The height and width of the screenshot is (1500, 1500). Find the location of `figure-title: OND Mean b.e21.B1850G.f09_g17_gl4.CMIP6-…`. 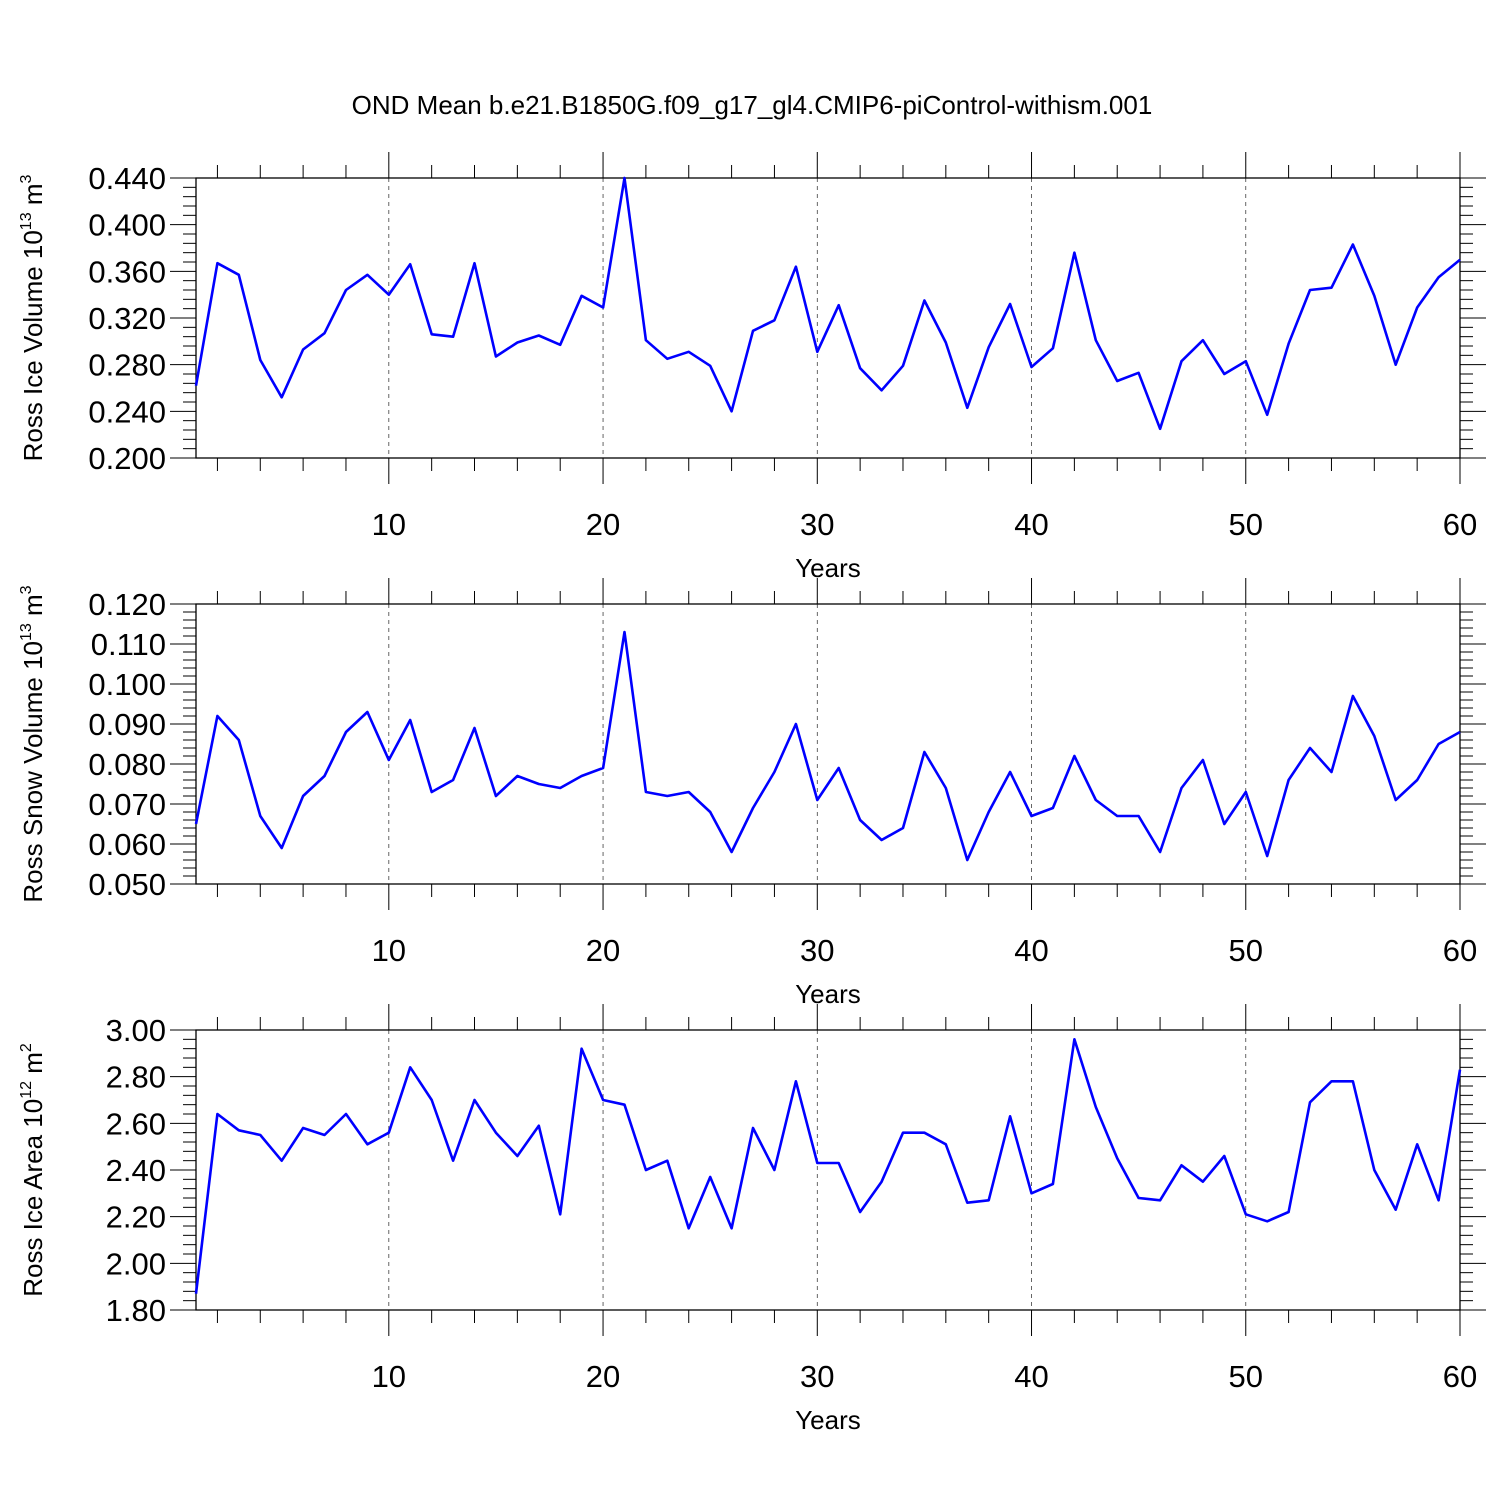

figure-title: OND Mean b.e21.B1850G.f09_g17_gl4.CMIP6-… is located at coordinates (752, 105).